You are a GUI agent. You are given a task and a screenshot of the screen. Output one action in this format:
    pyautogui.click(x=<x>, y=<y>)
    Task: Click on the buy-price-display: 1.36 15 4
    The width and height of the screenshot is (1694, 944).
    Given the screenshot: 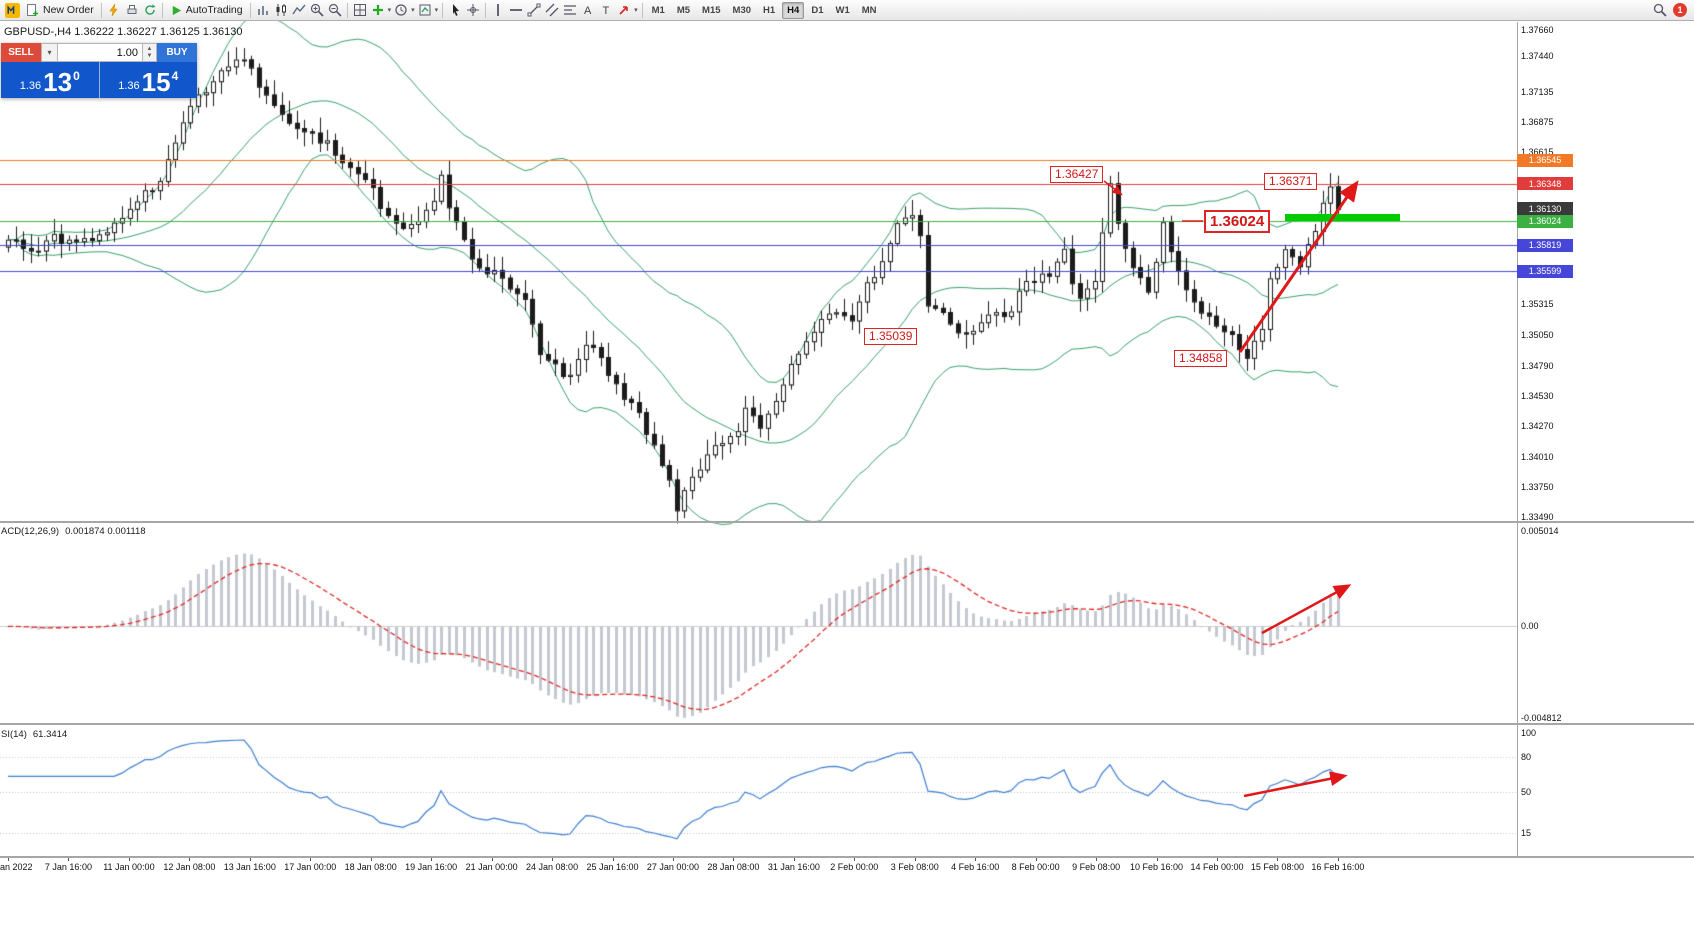 What is the action you would take?
    pyautogui.click(x=148, y=80)
    